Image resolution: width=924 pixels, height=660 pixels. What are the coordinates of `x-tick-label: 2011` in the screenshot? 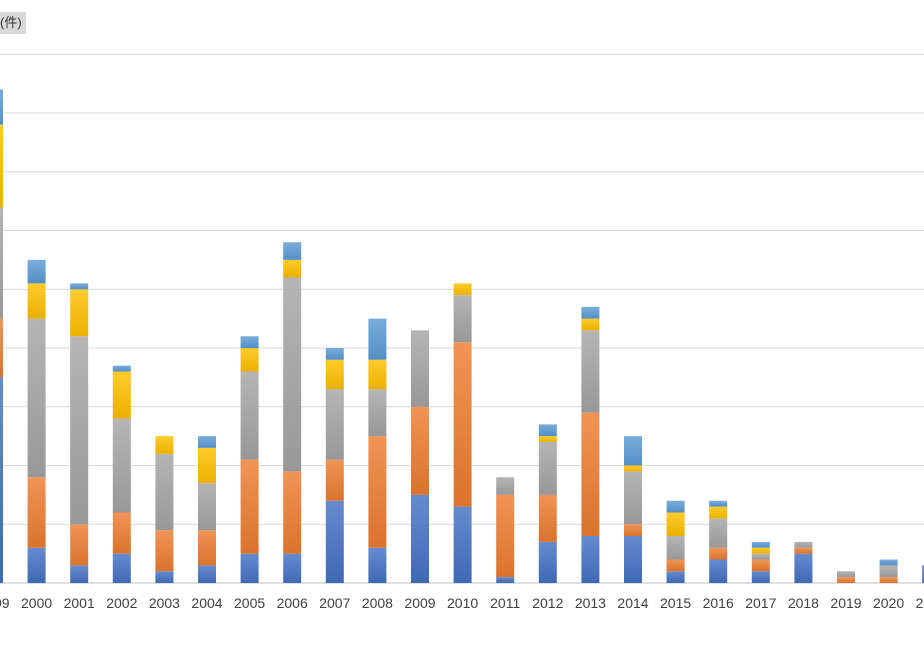 It's located at (505, 603).